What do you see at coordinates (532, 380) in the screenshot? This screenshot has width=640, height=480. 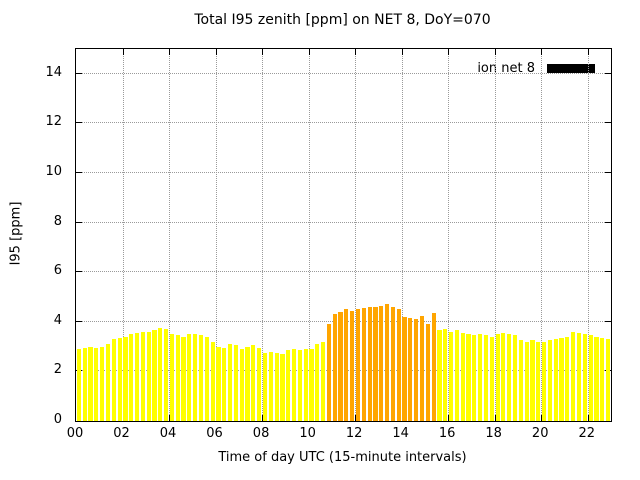 I see `bar-19:30` at bounding box center [532, 380].